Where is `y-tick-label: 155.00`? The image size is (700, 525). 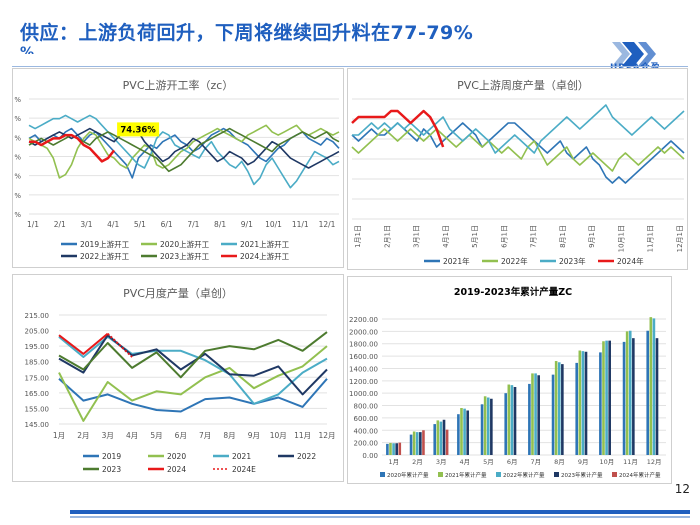
y-tick-label: 155.00 is located at coordinates (37, 409).